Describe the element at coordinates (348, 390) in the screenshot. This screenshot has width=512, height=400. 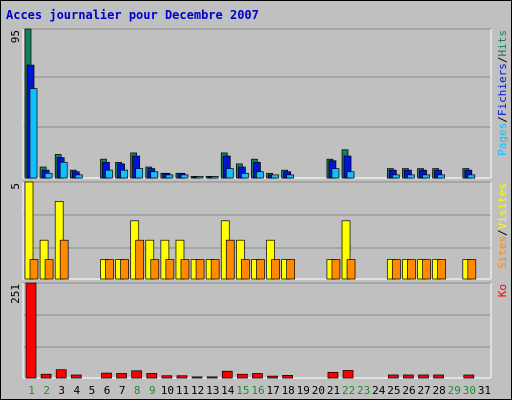
I see `x-tick-label: 22` at that location.